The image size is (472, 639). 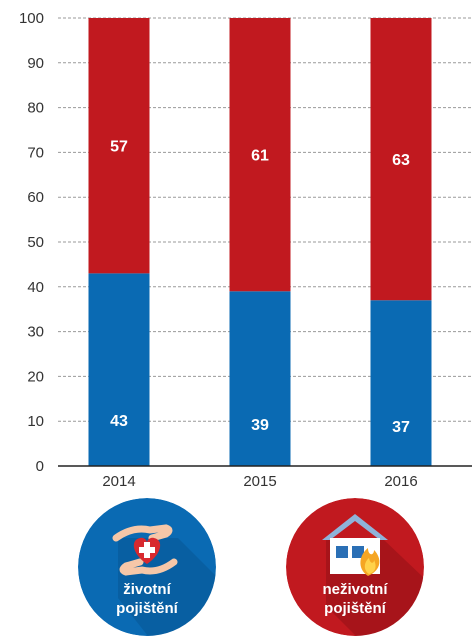 What do you see at coordinates (35, 332) in the screenshot?
I see `y-tick-label: 30` at bounding box center [35, 332].